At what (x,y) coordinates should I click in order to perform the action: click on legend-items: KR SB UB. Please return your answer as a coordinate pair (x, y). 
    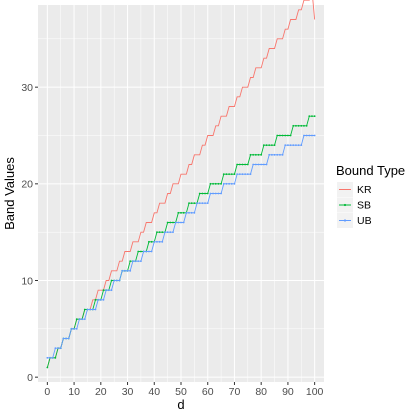
    Looking at the image, I should click on (354, 205).